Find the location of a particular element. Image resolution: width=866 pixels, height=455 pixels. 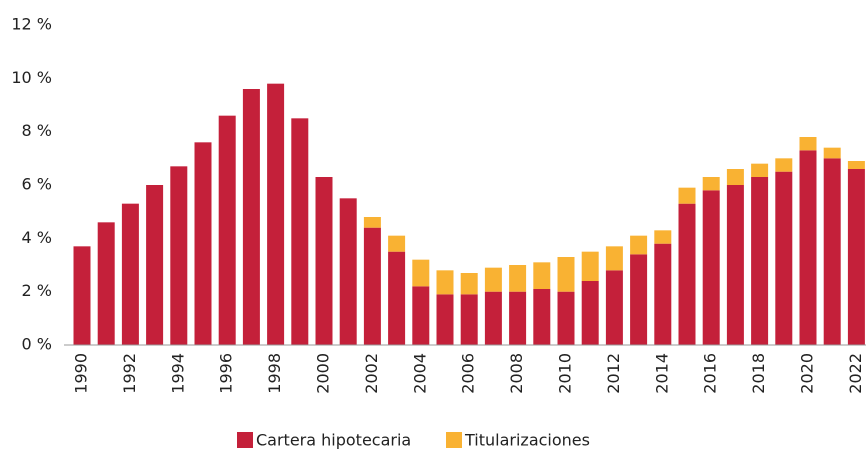

x-tick-label: 2014 is located at coordinates (661, 373).